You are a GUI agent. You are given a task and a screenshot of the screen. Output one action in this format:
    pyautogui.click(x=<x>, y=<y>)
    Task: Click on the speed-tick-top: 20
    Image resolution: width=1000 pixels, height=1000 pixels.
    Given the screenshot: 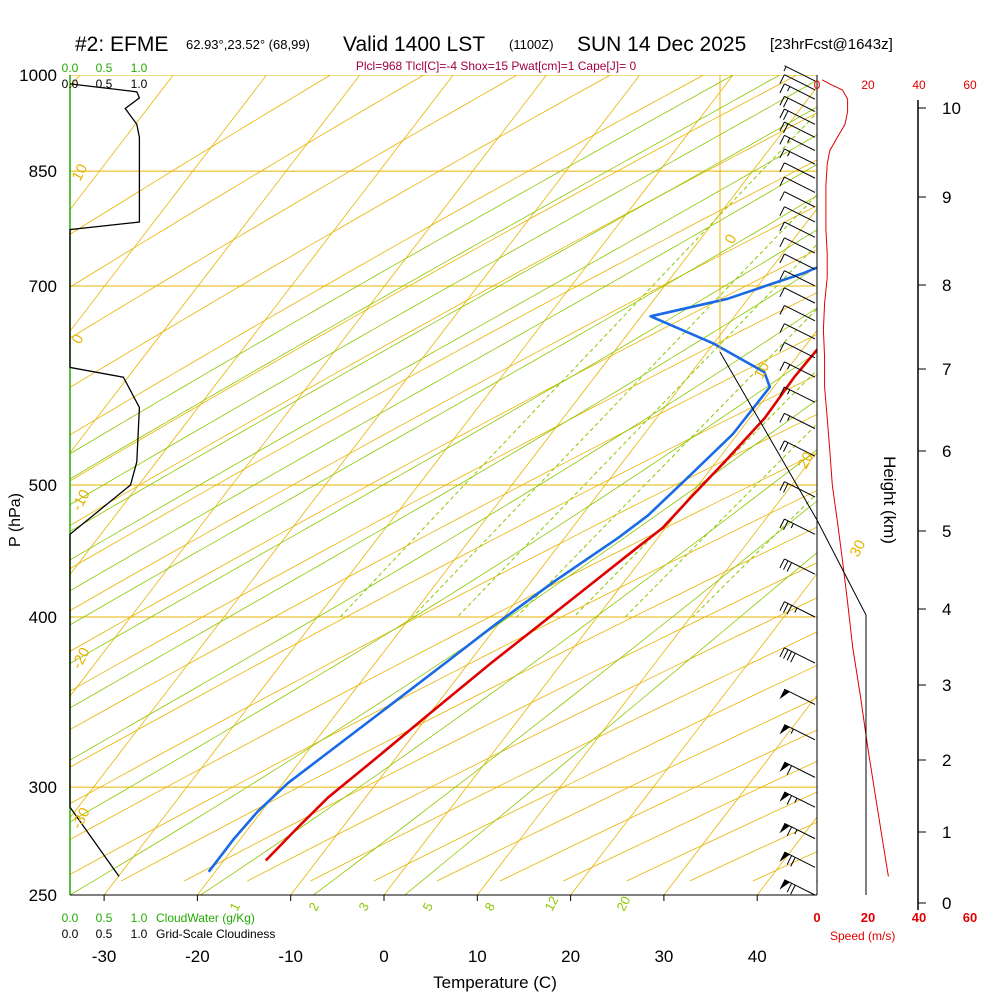 What is the action you would take?
    pyautogui.click(x=868, y=85)
    